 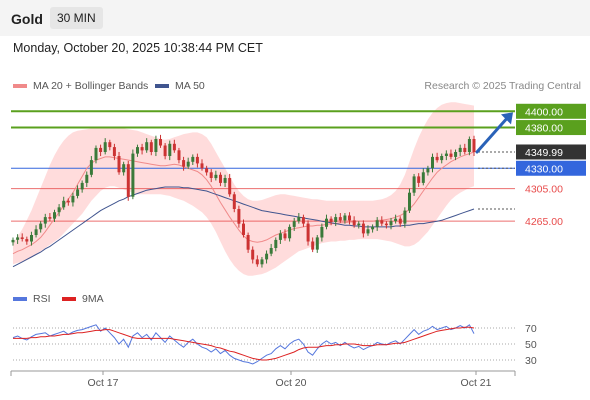 I want to click on timeframe-button: 30 MIN, so click(x=76, y=18).